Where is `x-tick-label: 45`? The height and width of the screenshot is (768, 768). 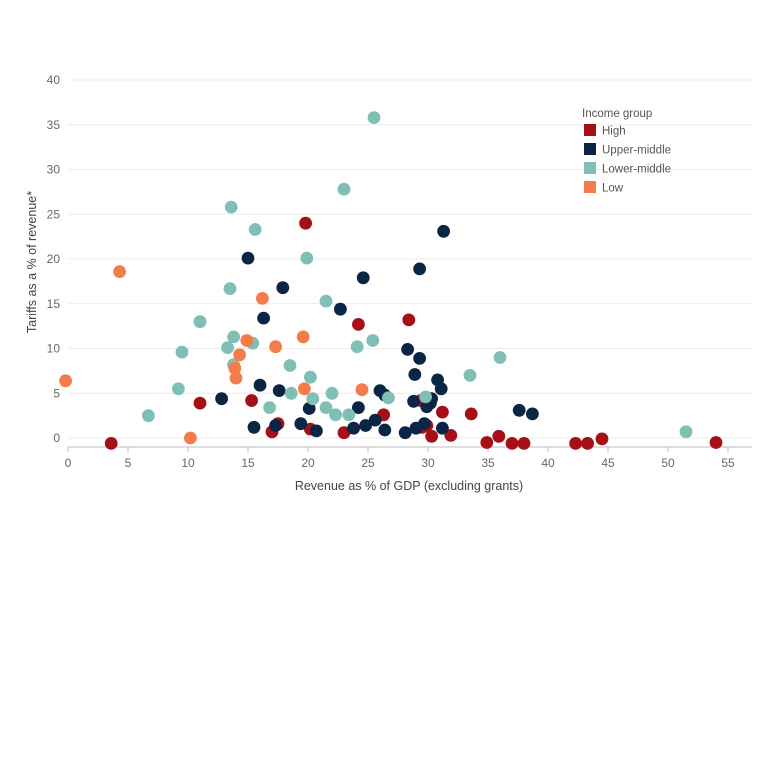 x-tick-label: 45 is located at coordinates (608, 463).